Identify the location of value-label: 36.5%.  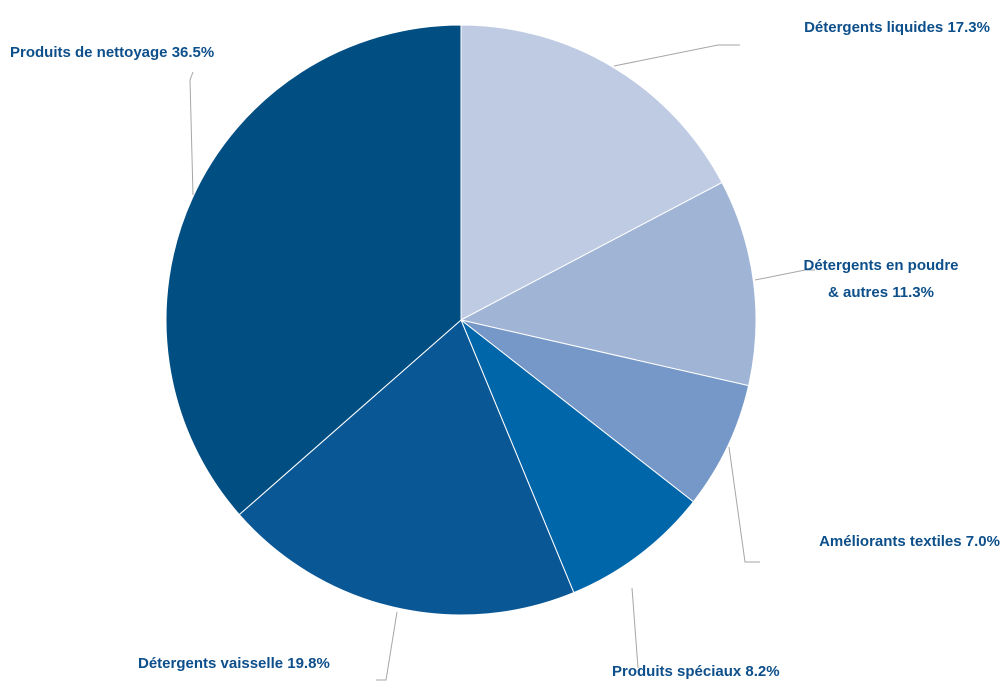
(193, 52).